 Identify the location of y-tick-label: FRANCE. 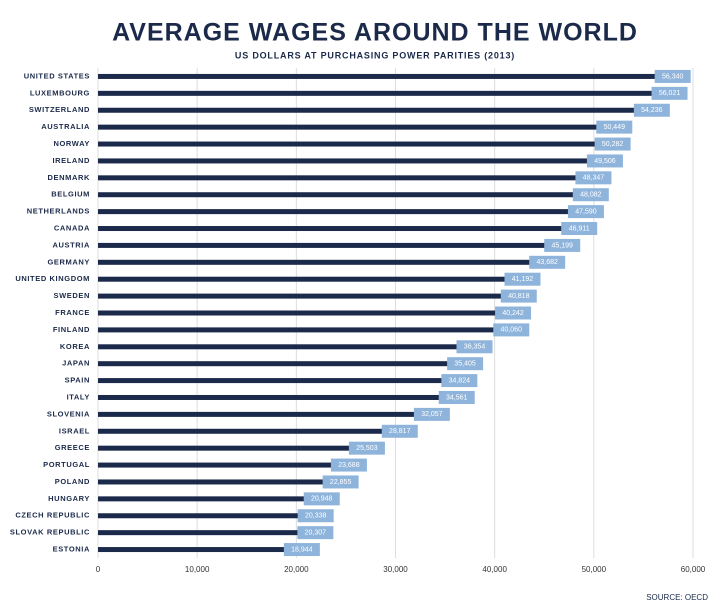
(72, 312).